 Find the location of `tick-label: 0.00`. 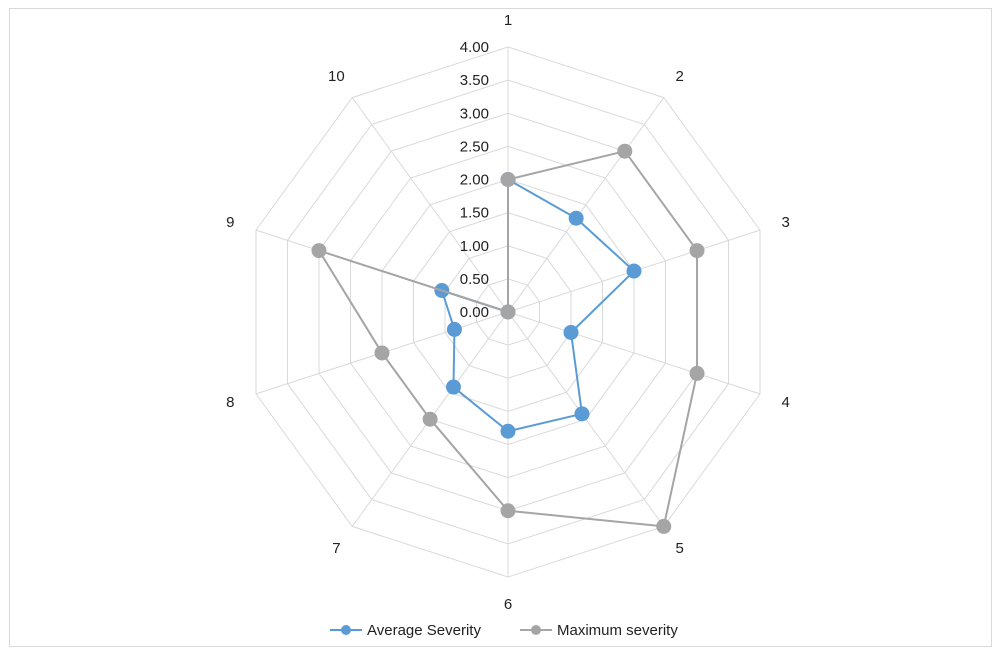

tick-label: 0.00 is located at coordinates (474, 312).